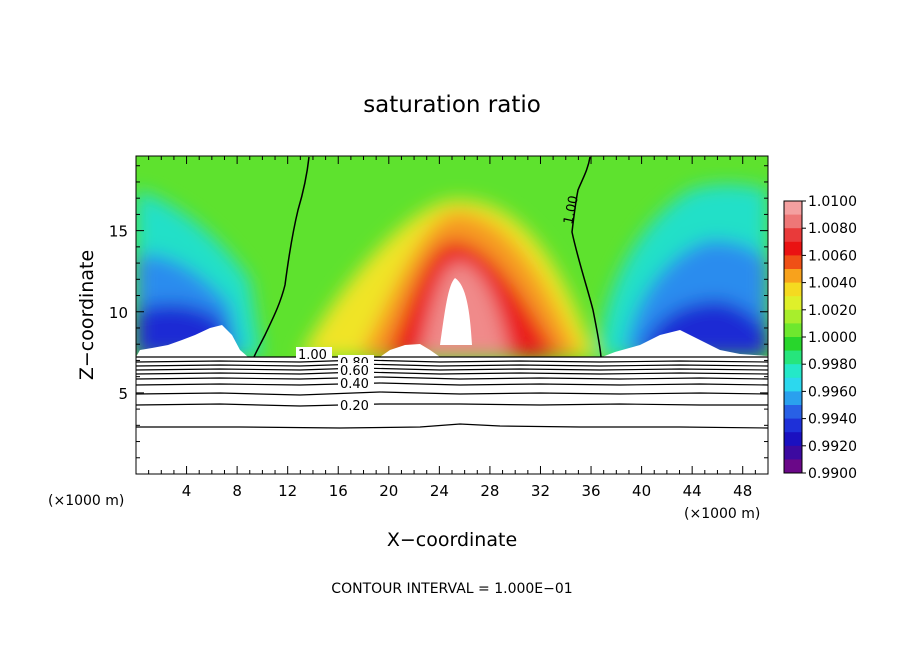 This screenshot has height=654, width=904. I want to click on x-unit-right: (×1000 m), so click(722, 514).